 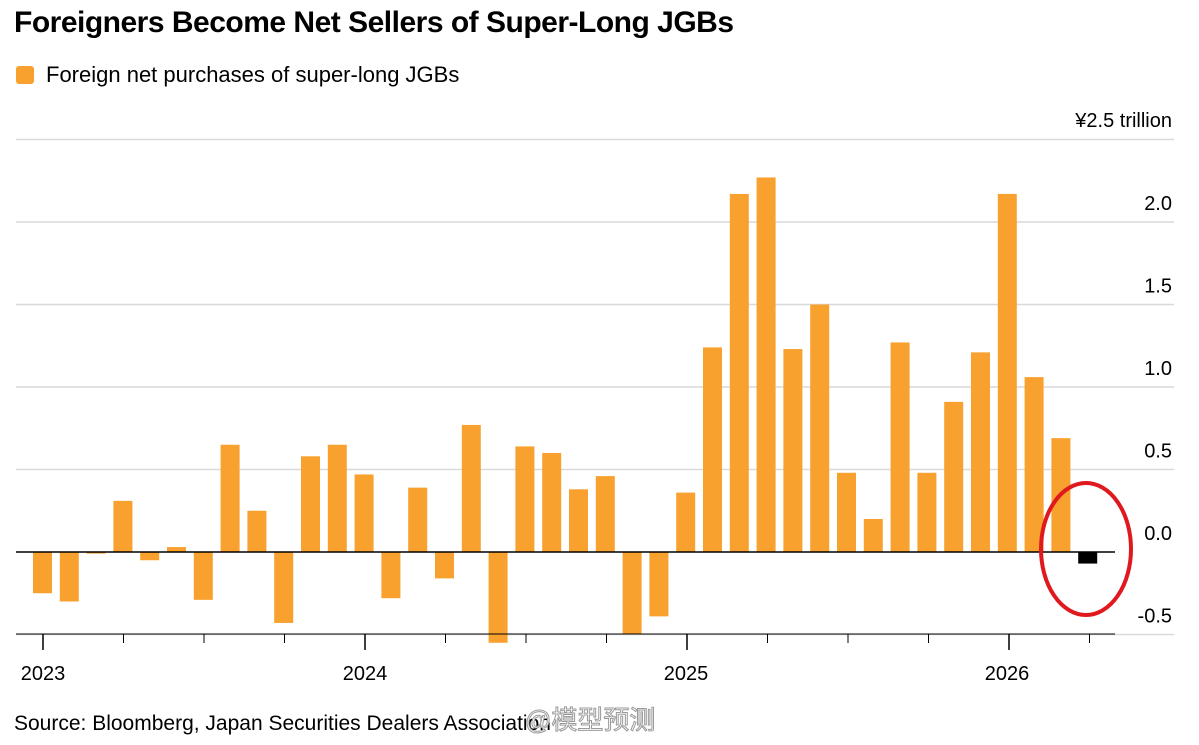 I want to click on legend-swatch, so click(x=25, y=75).